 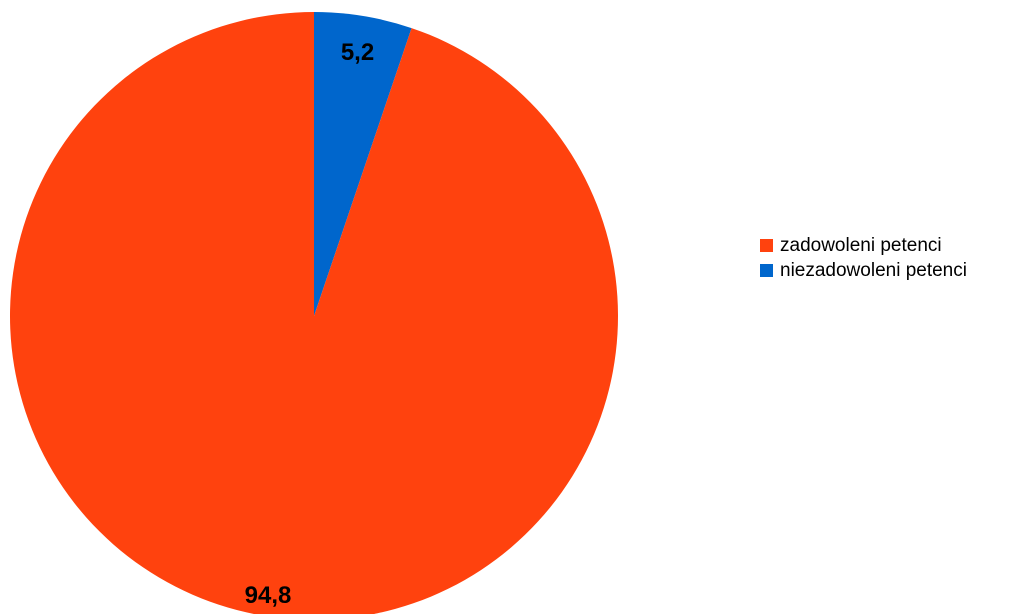 I want to click on pie-data-labels: 5,2 94,8, so click(x=310, y=324).